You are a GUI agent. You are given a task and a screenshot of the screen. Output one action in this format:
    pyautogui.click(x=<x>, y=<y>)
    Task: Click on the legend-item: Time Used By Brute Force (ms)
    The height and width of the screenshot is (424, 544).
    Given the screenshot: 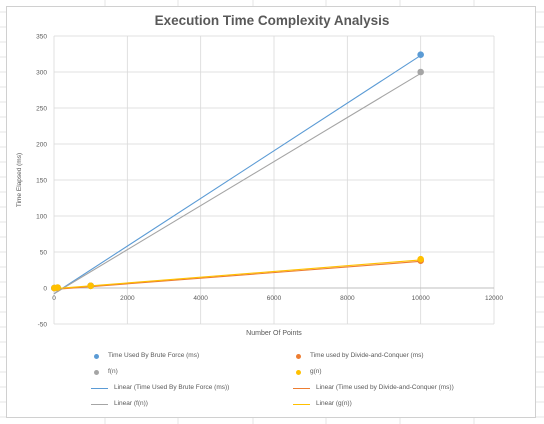 What is the action you would take?
    pyautogui.click(x=145, y=356)
    